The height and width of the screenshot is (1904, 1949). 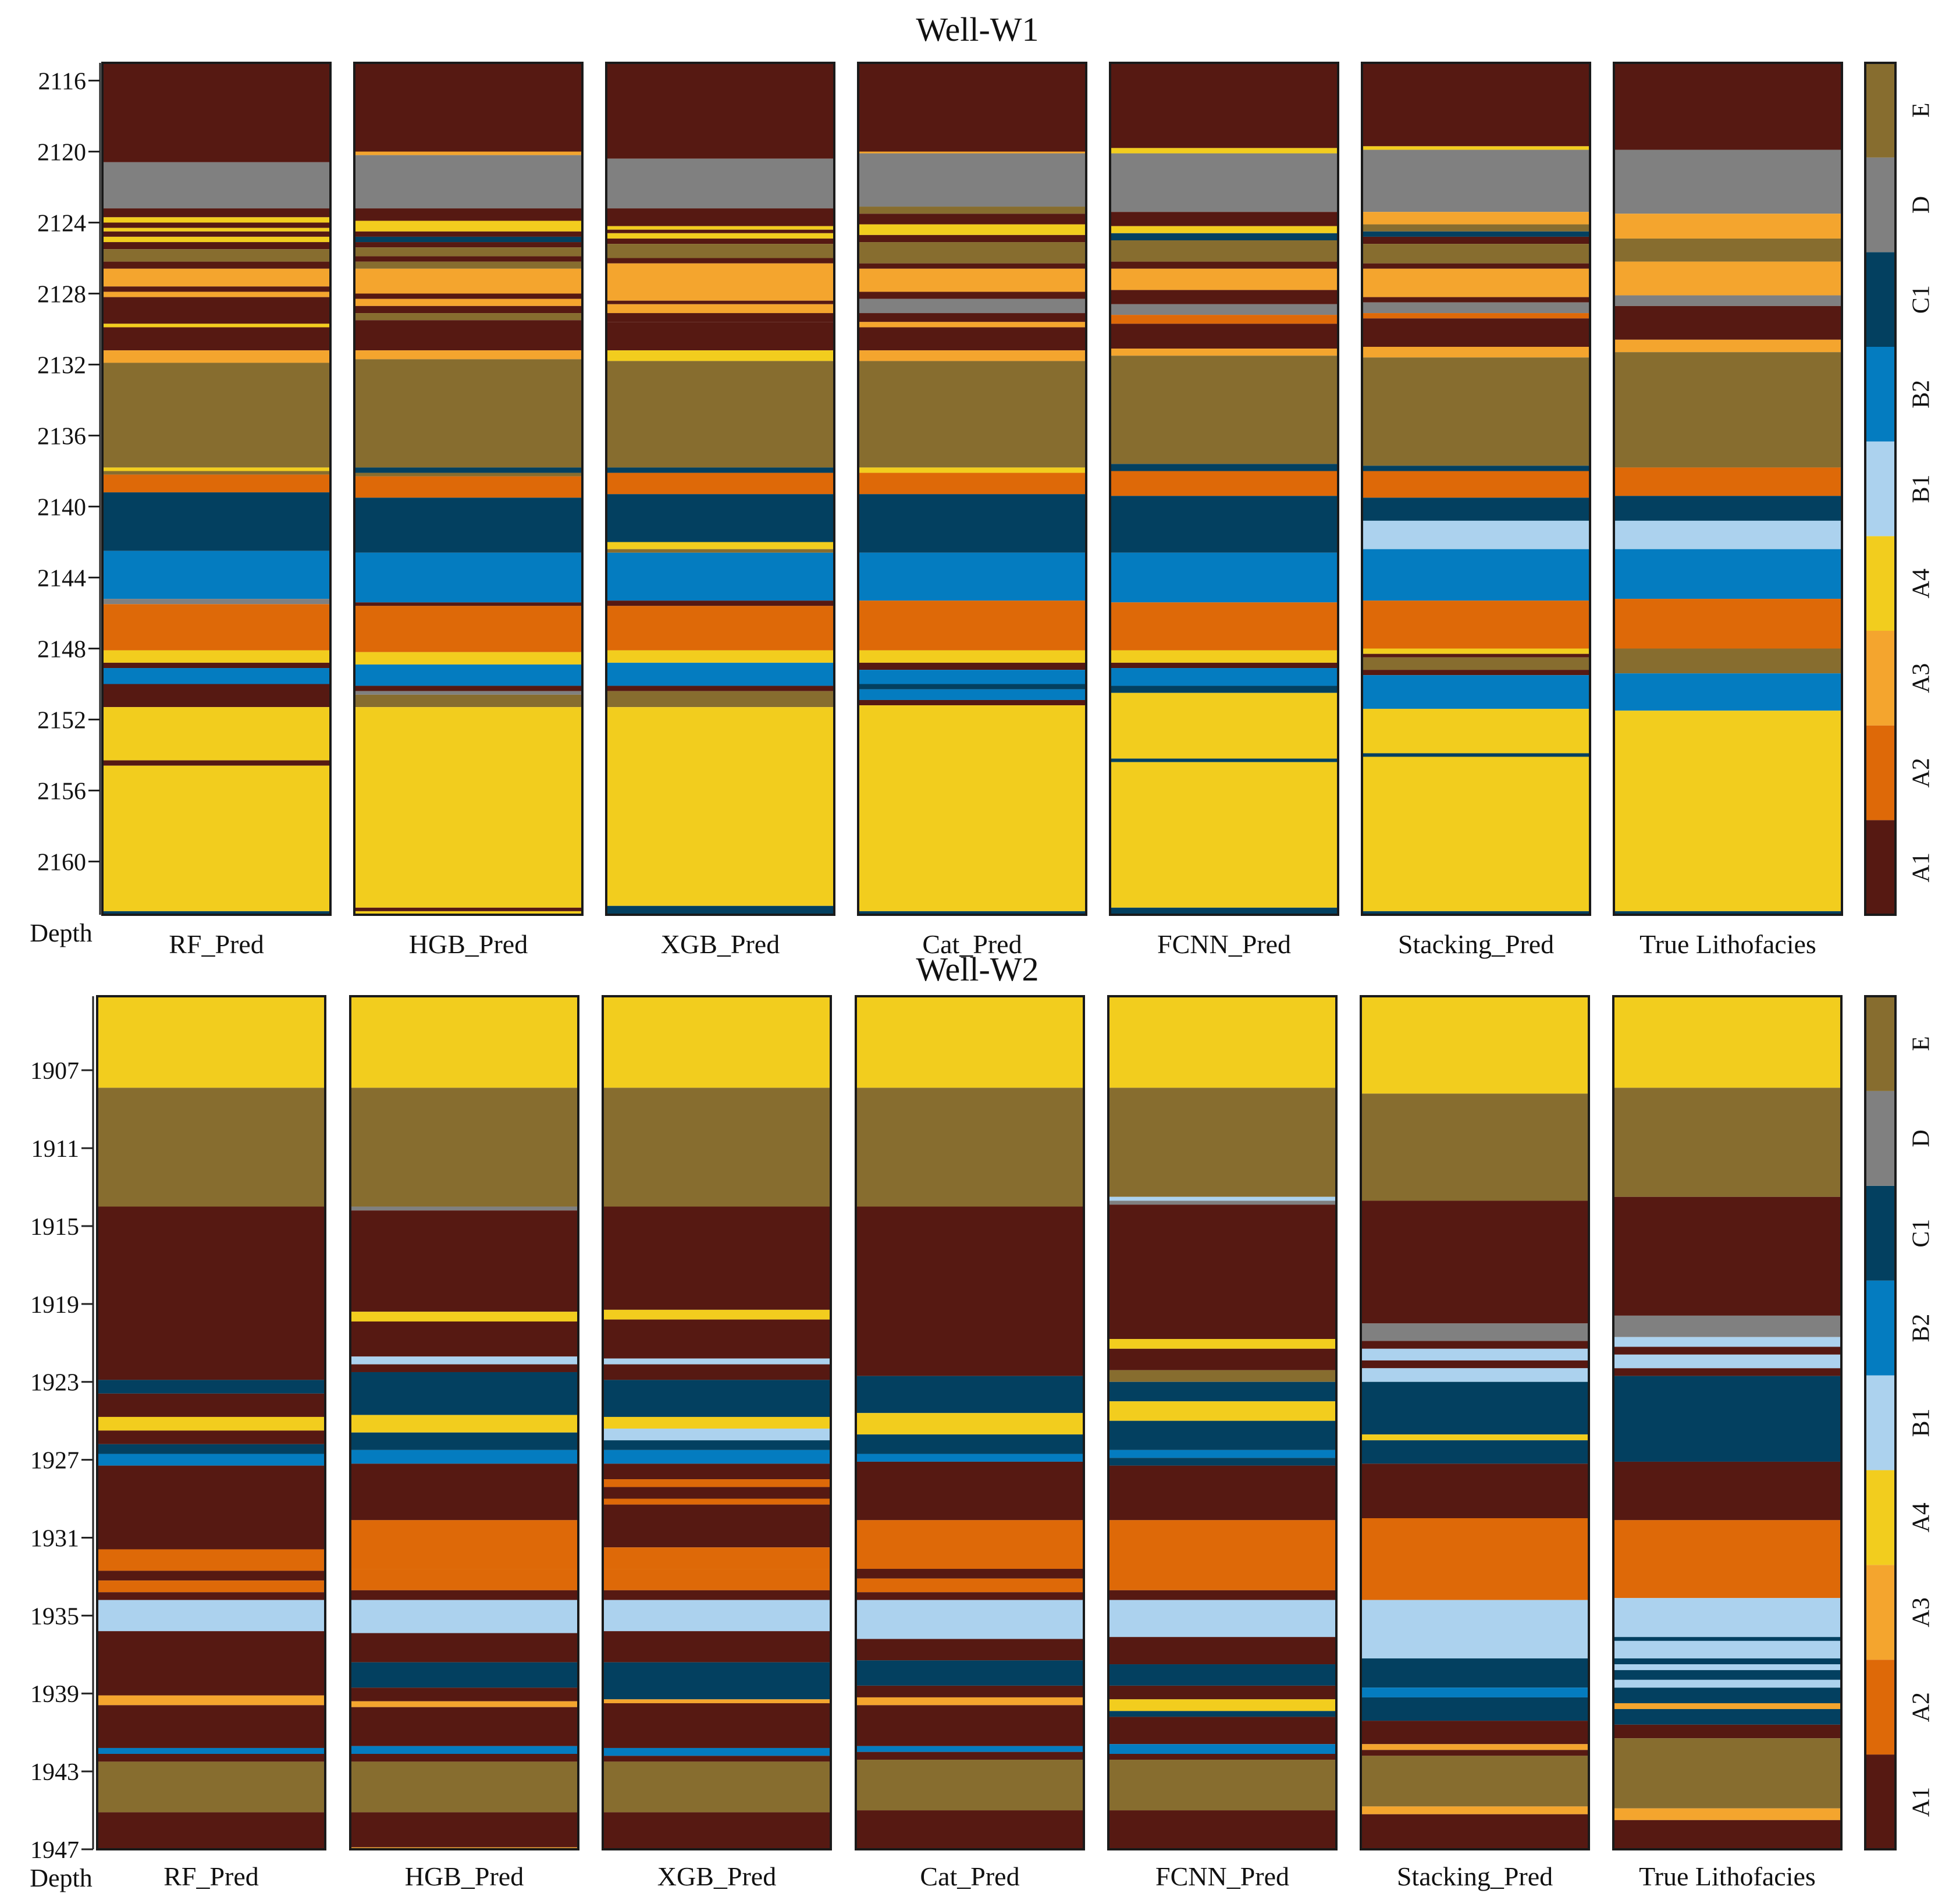 What do you see at coordinates (1727, 944) in the screenshot?
I see `well1-track-label: True Lithofacies` at bounding box center [1727, 944].